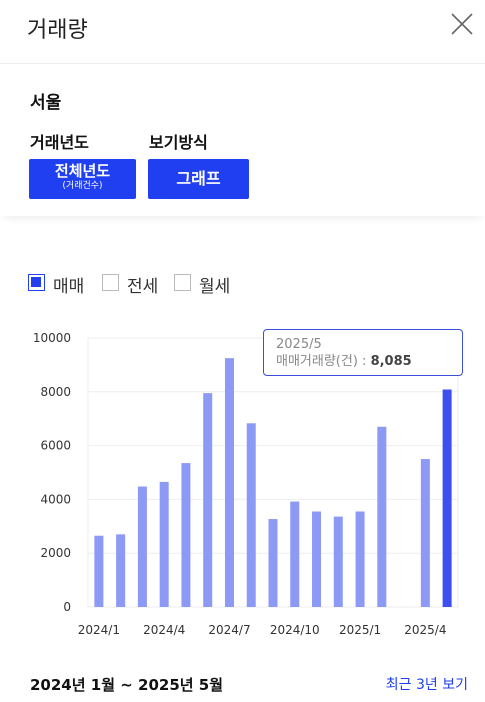 The height and width of the screenshot is (702, 485). Describe the element at coordinates (127, 685) in the screenshot. I see `period-range: 2024년 1월 ~ 2025년 5월` at that location.